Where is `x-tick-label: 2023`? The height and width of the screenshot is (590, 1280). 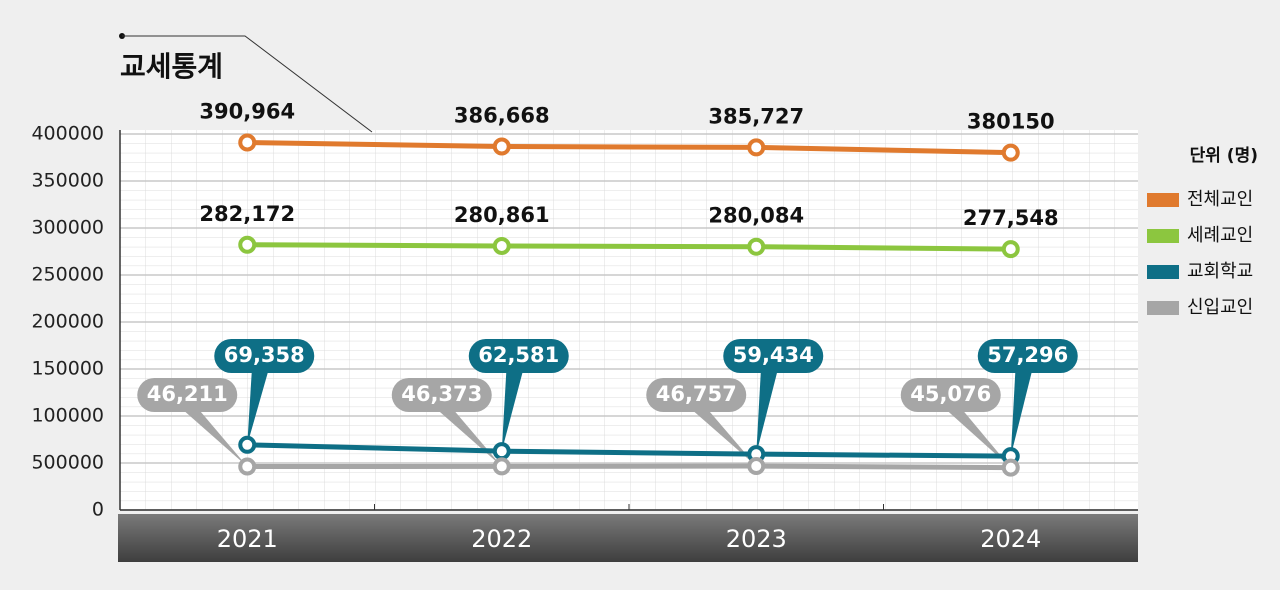
x-tick-label: 2023 is located at coordinates (756, 539).